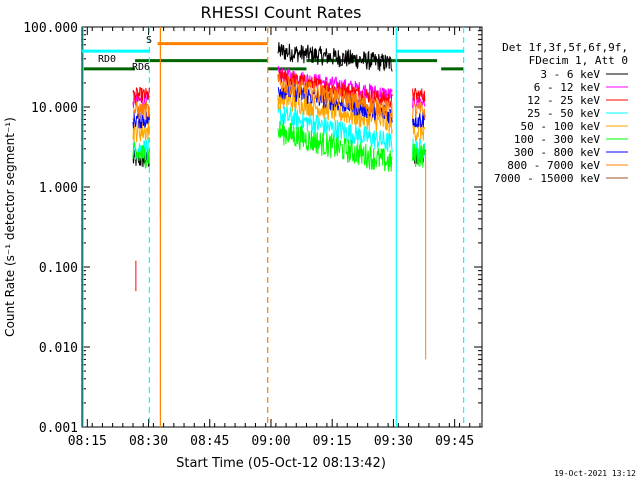  What do you see at coordinates (557, 139) in the screenshot?
I see `legend-label: 100 - 300 keV` at bounding box center [557, 139].